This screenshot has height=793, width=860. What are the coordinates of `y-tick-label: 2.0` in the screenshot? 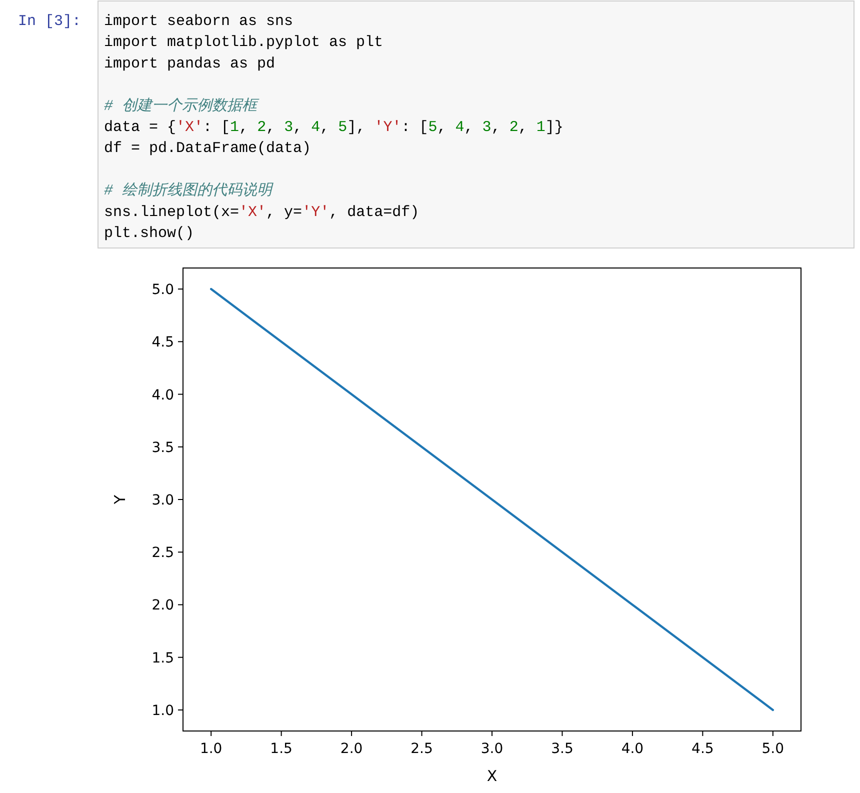 It's located at (163, 606).